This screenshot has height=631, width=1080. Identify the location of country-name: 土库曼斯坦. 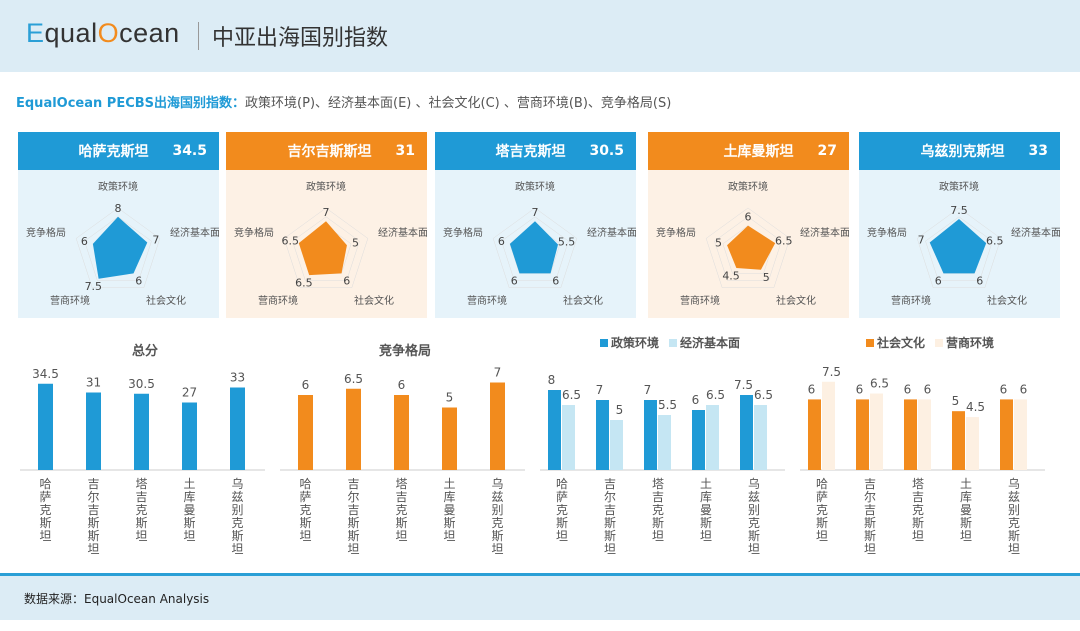
(758, 152).